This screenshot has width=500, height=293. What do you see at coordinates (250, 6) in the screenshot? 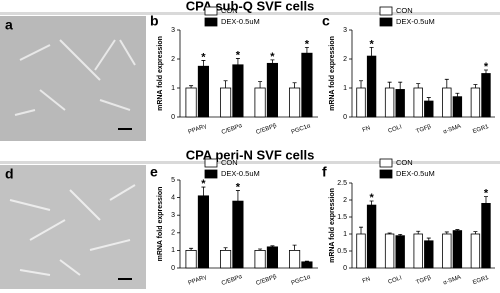
I see `section-title: CPA sub-Q SVF cells` at bounding box center [250, 6].